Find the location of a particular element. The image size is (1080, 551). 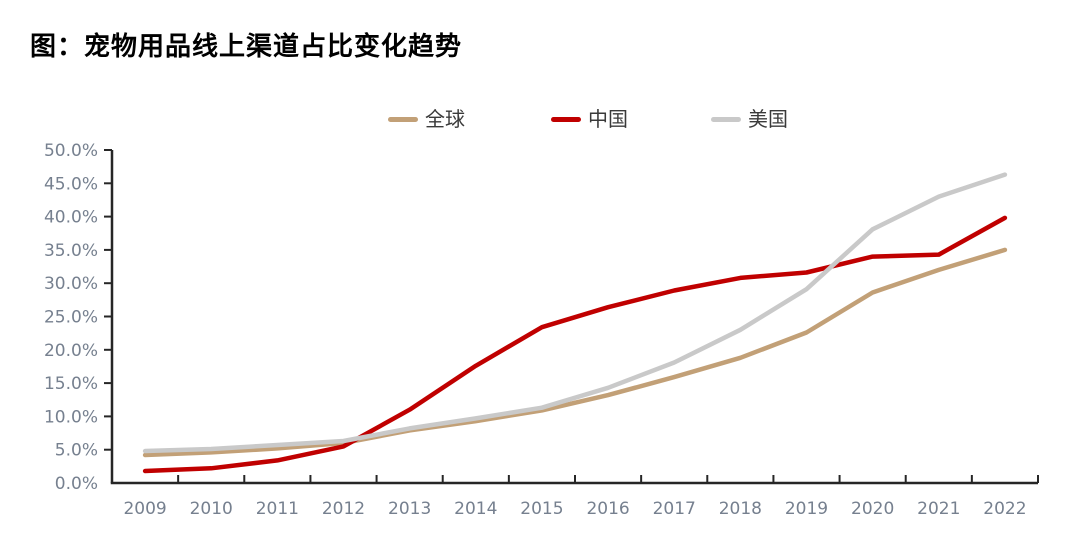

x-axis-tick-label: 2015 is located at coordinates (541, 509).